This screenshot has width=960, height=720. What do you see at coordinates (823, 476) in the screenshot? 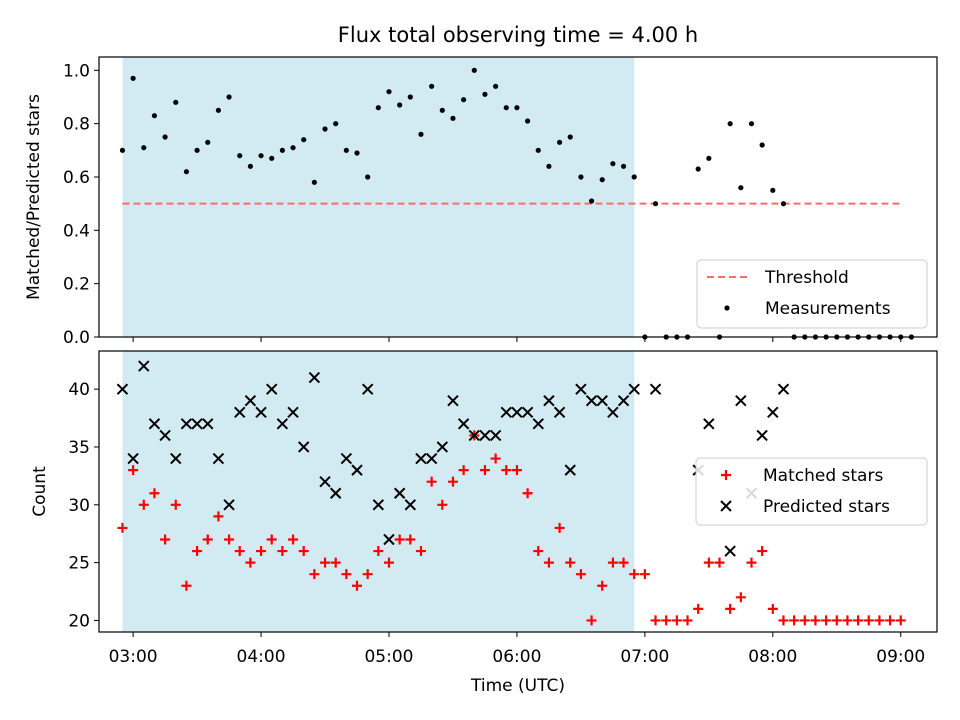
I see `legend-label: Matched stars` at bounding box center [823, 476].